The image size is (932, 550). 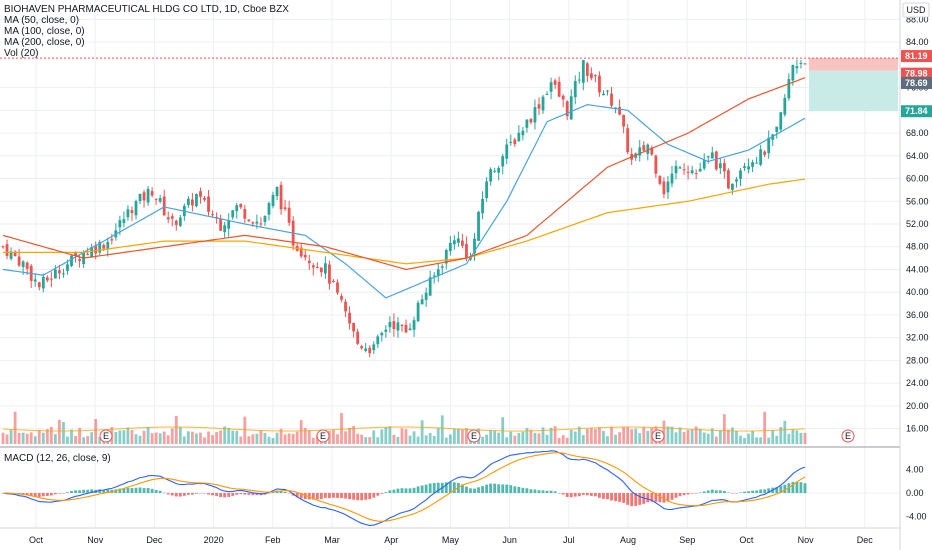 I want to click on ma100-label: MA (100, close, 0), so click(x=44, y=31).